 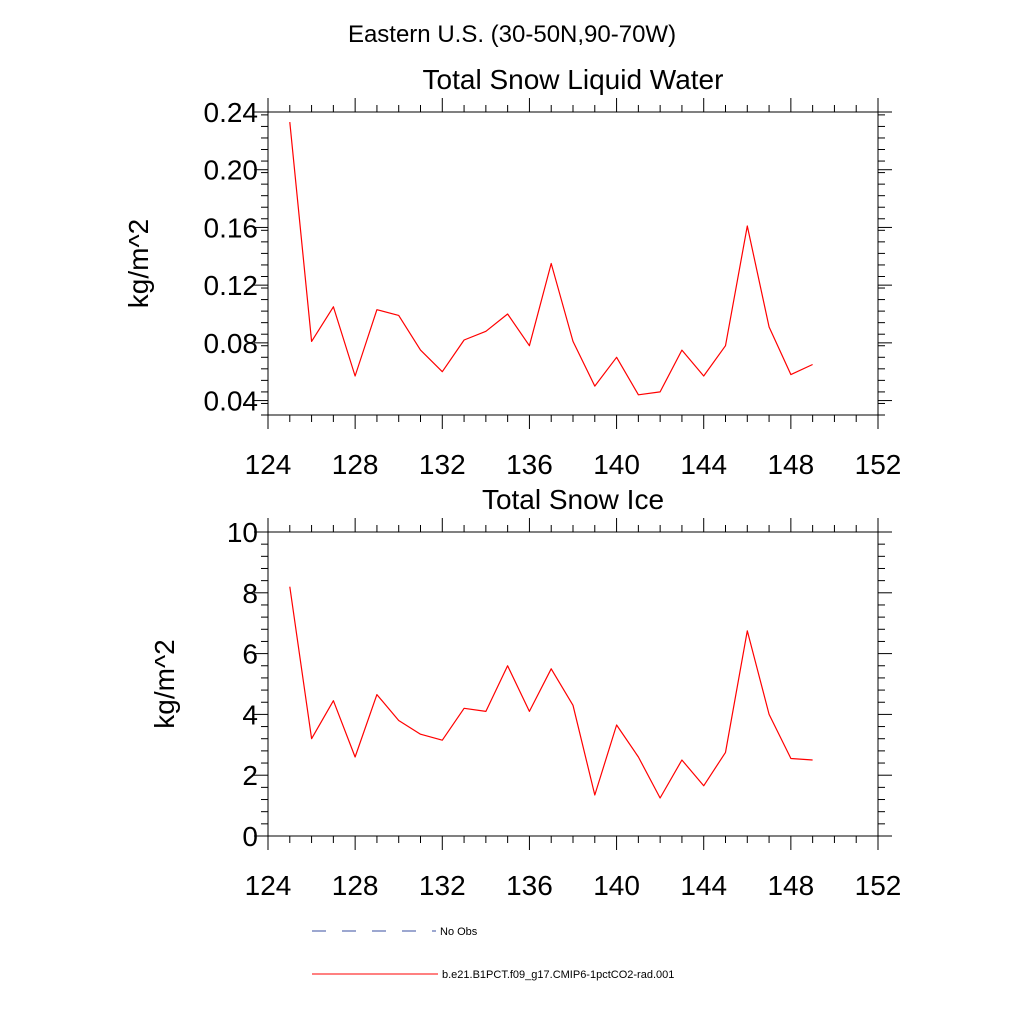 What do you see at coordinates (459, 932) in the screenshot?
I see `legend-label-no-obs: No Obs` at bounding box center [459, 932].